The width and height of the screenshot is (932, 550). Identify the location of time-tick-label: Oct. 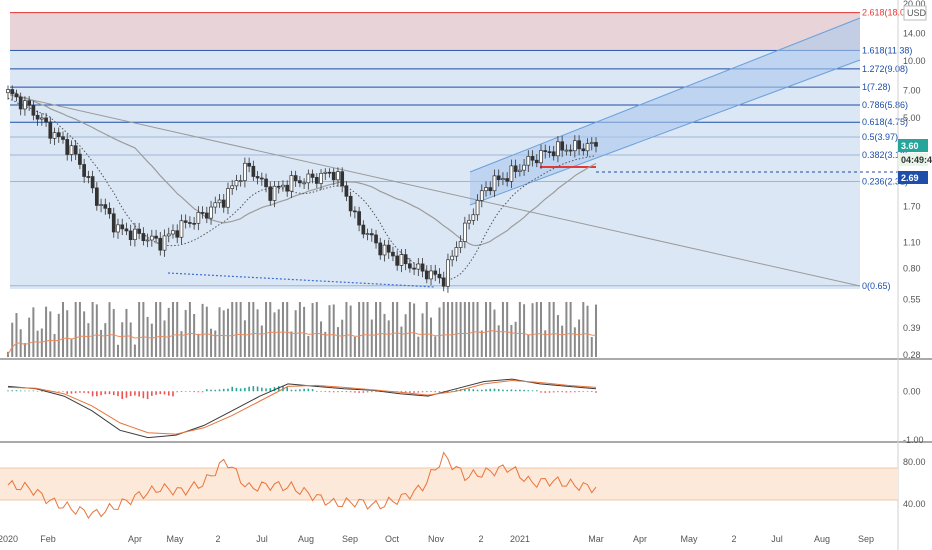
(392, 539).